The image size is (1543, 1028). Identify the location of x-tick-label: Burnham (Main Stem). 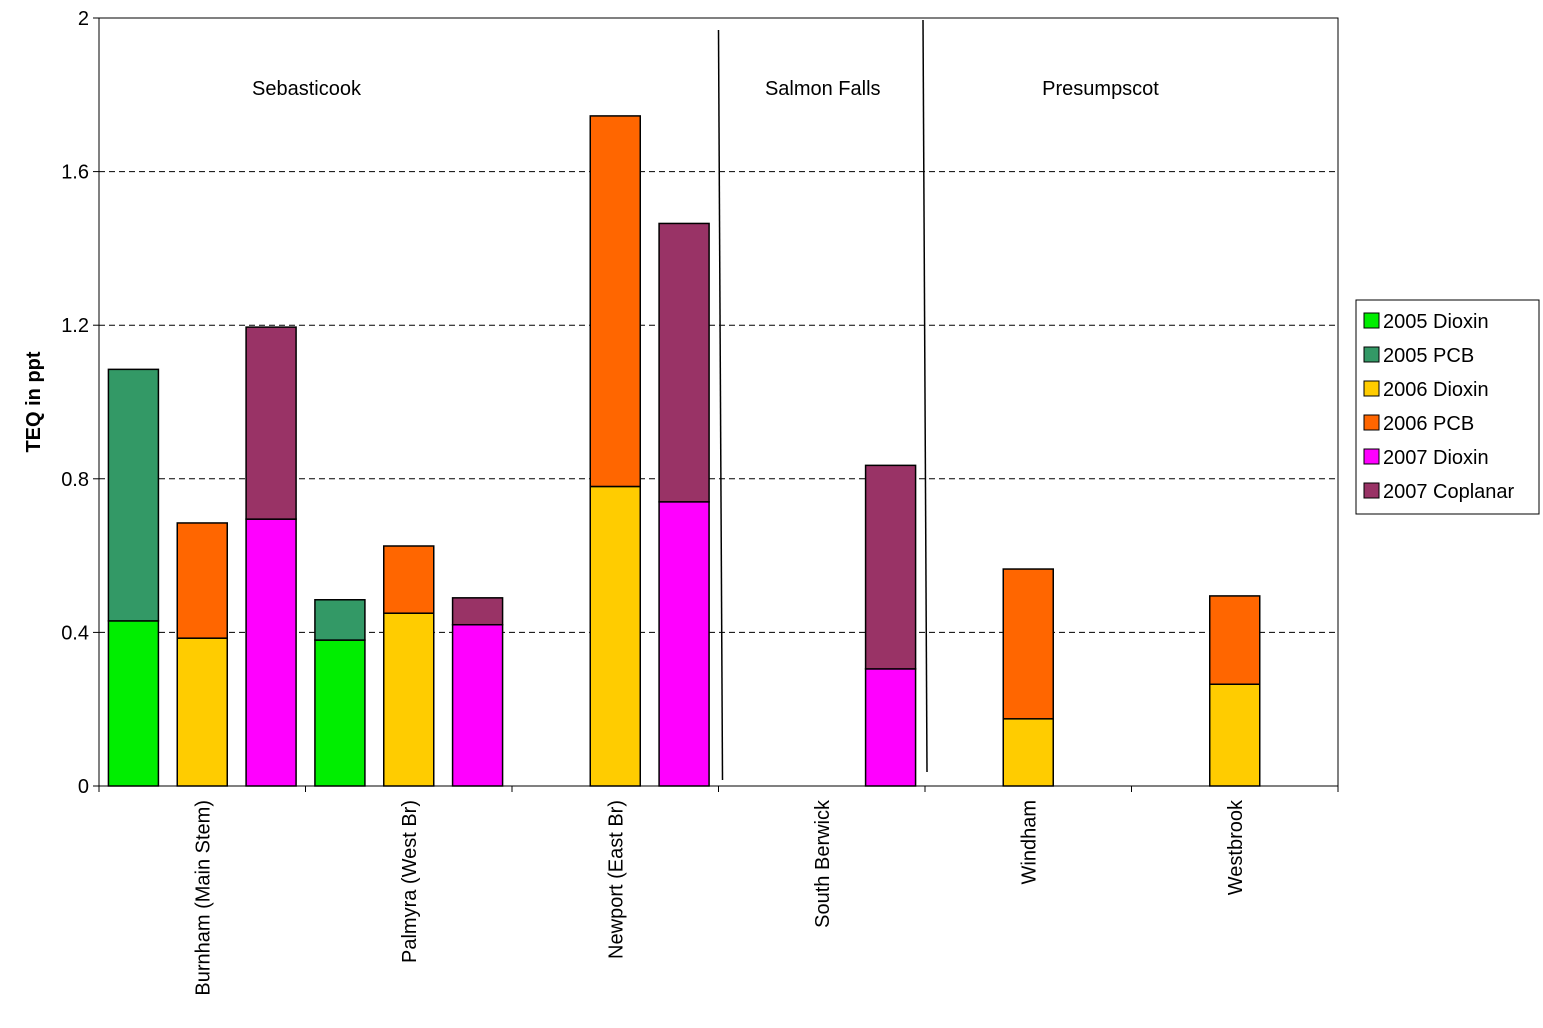
(203, 898).